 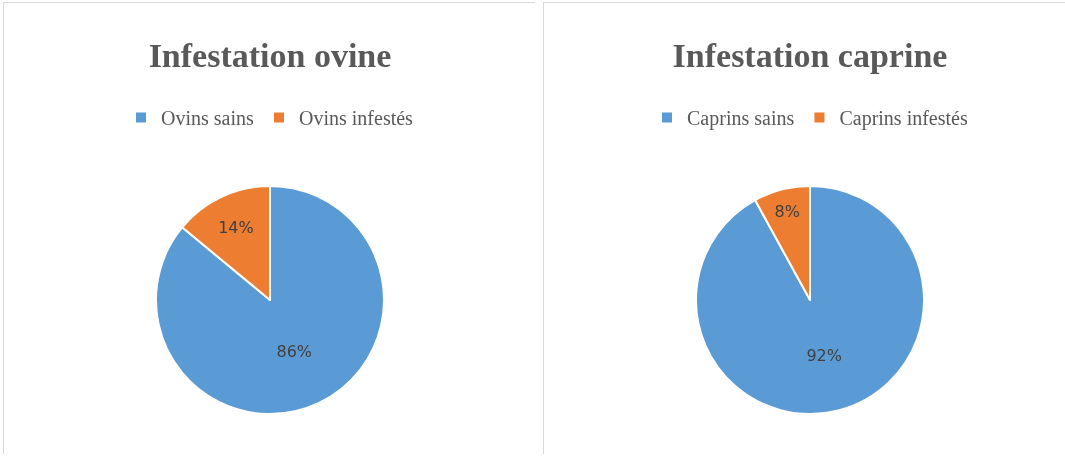 I want to click on chart-title: Infestation ovine, so click(x=270, y=55).